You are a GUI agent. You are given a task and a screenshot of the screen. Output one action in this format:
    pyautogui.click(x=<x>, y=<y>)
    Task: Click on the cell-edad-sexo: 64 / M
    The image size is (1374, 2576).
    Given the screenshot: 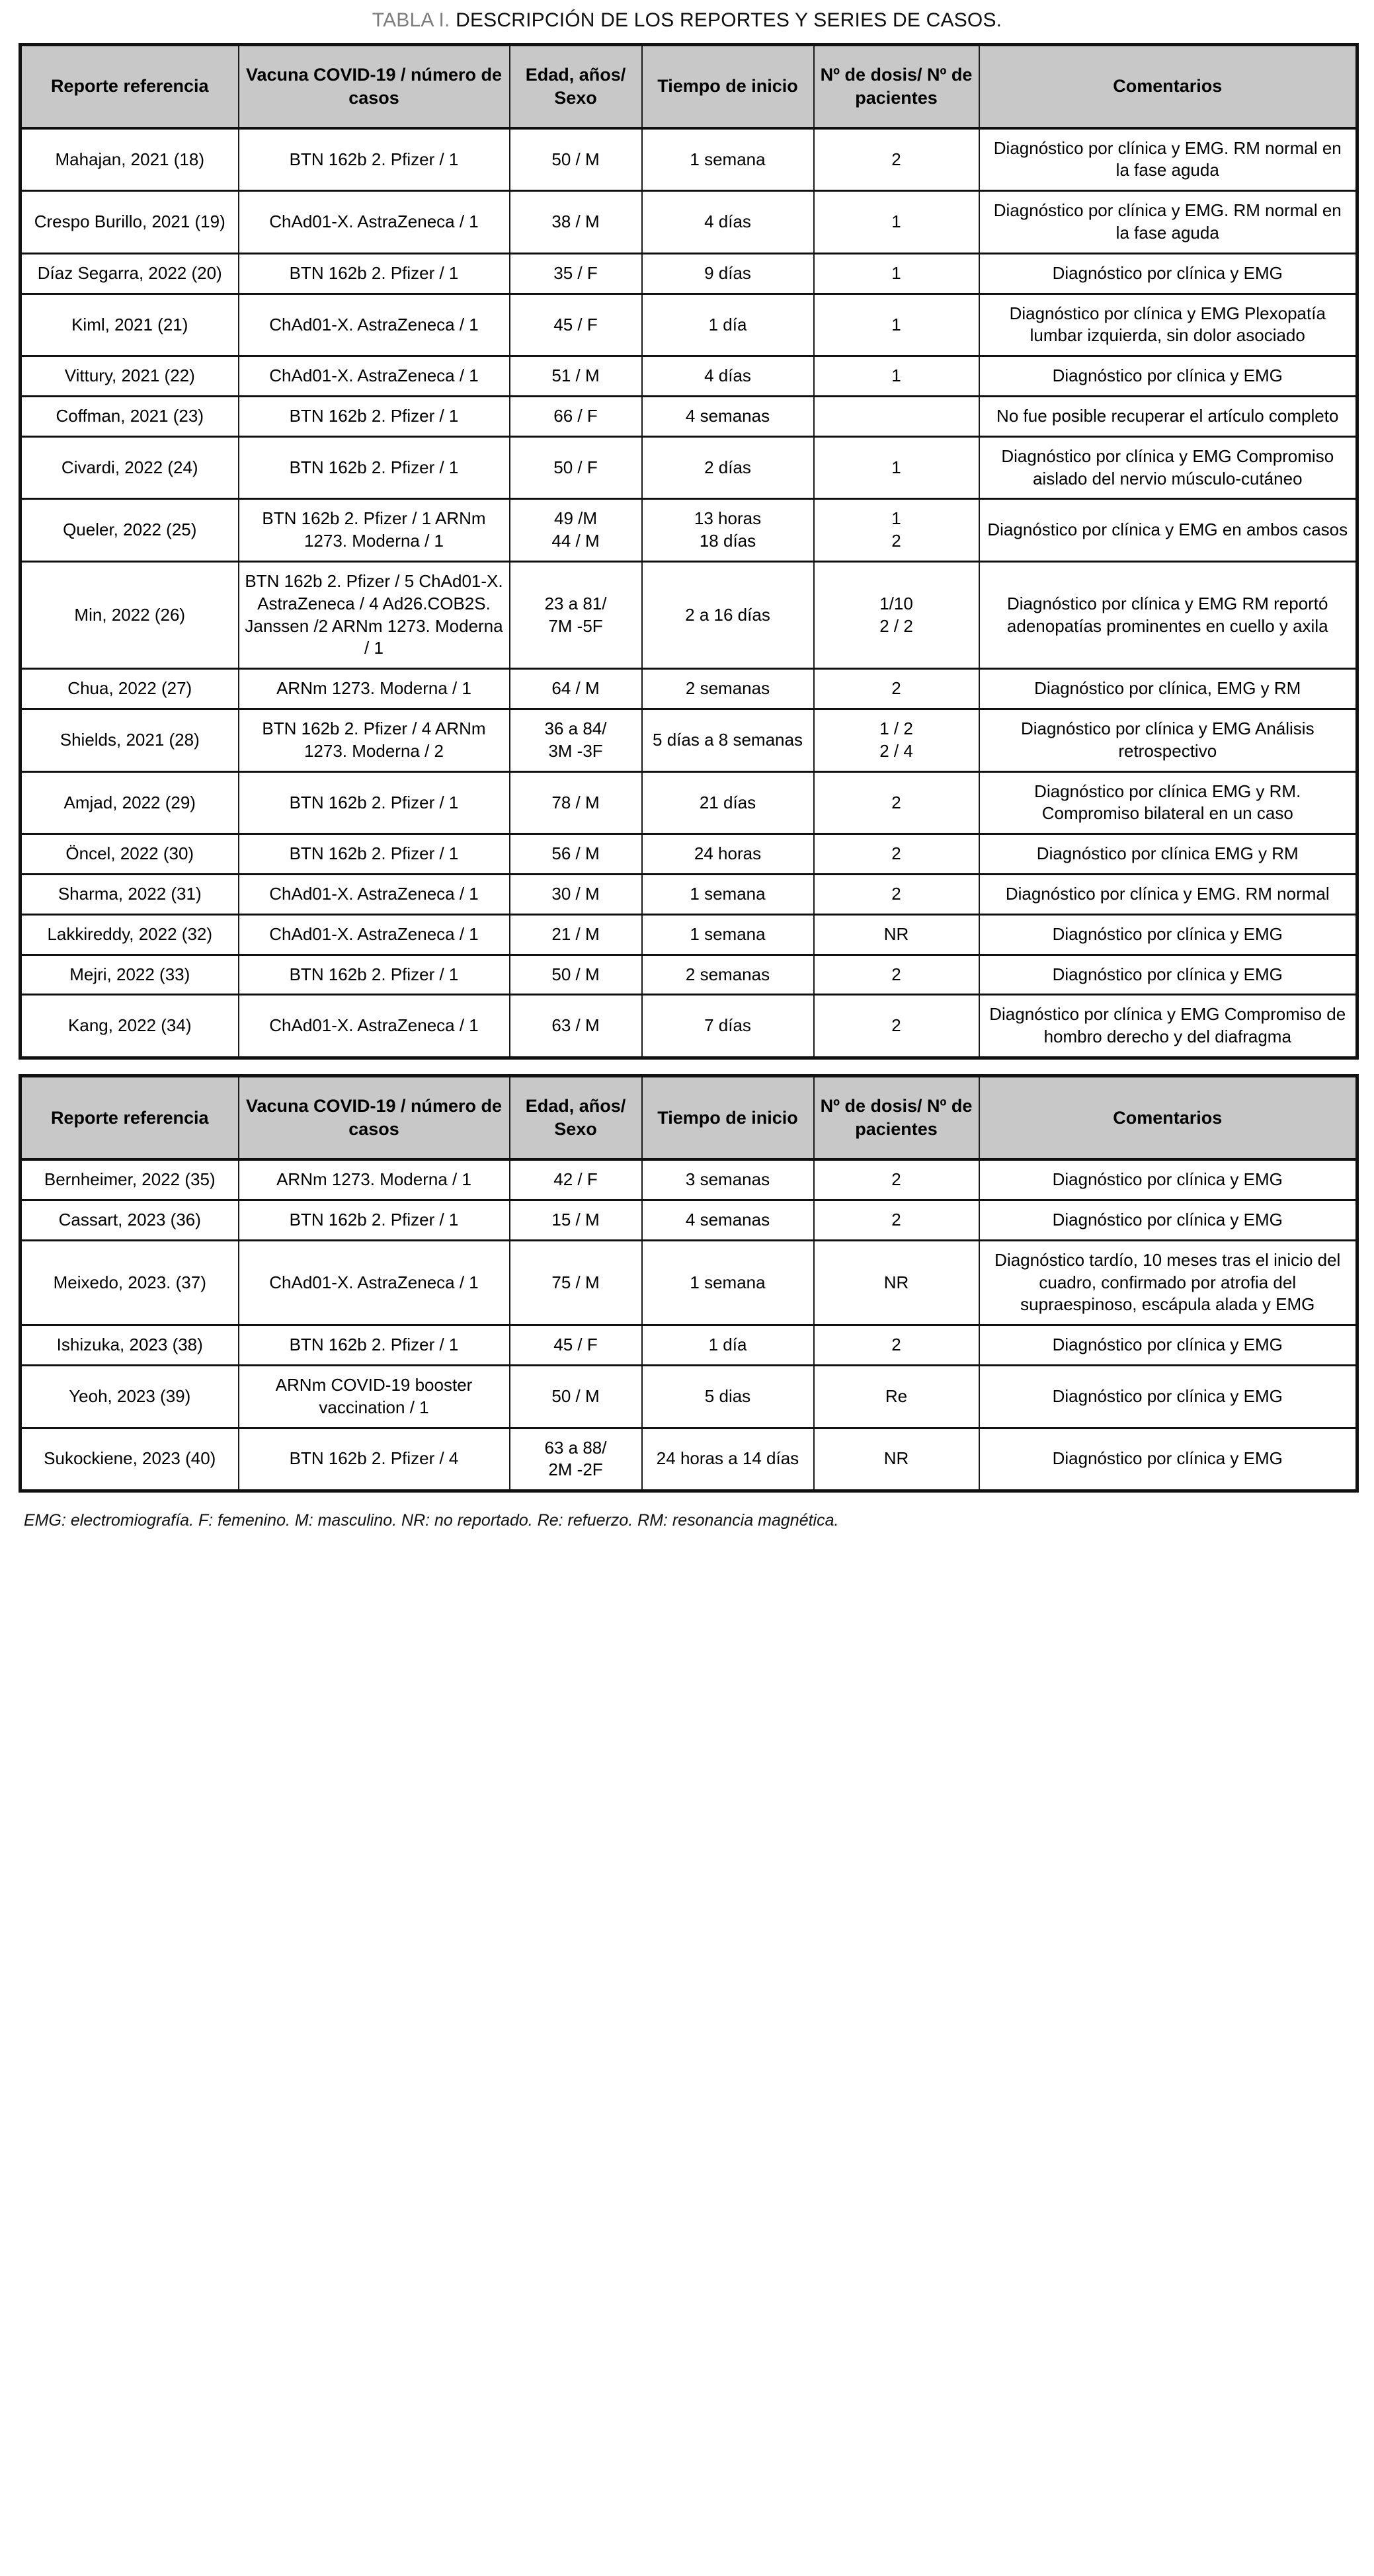 What is the action you would take?
    pyautogui.click(x=575, y=689)
    